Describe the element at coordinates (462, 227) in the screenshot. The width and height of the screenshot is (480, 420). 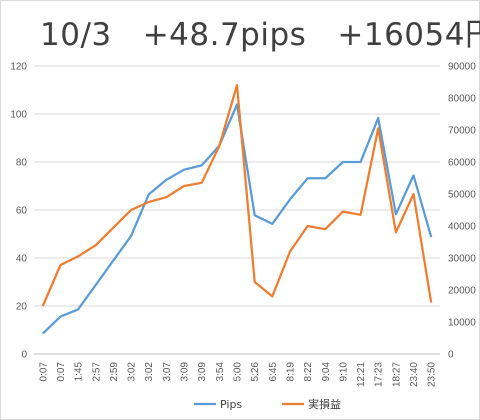
I see `y-right-tick-label: 40000` at that location.